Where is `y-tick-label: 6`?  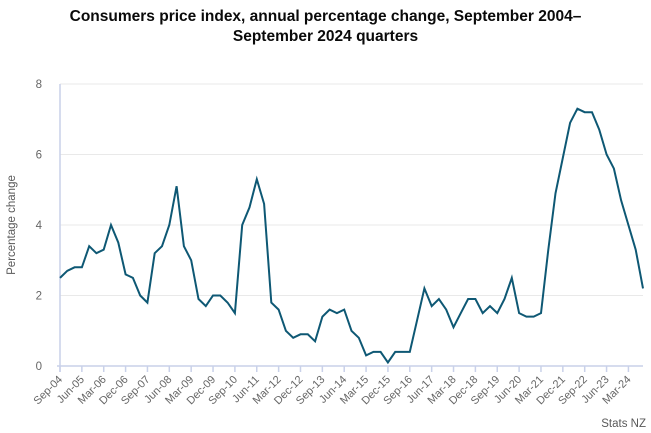 y-tick-label: 6 is located at coordinates (39, 156).